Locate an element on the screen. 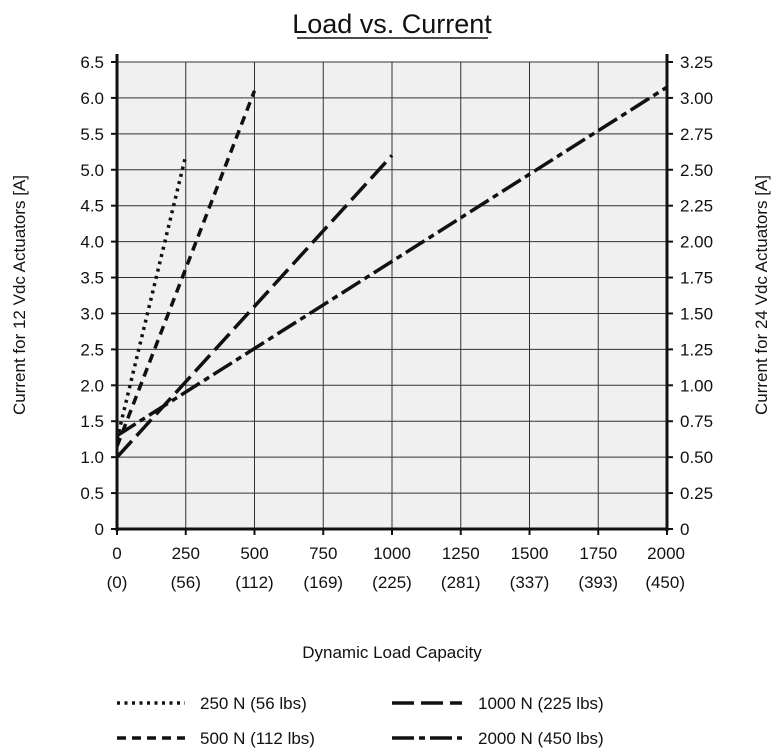  y-left-tick-label: 2.0 is located at coordinates (92, 385).